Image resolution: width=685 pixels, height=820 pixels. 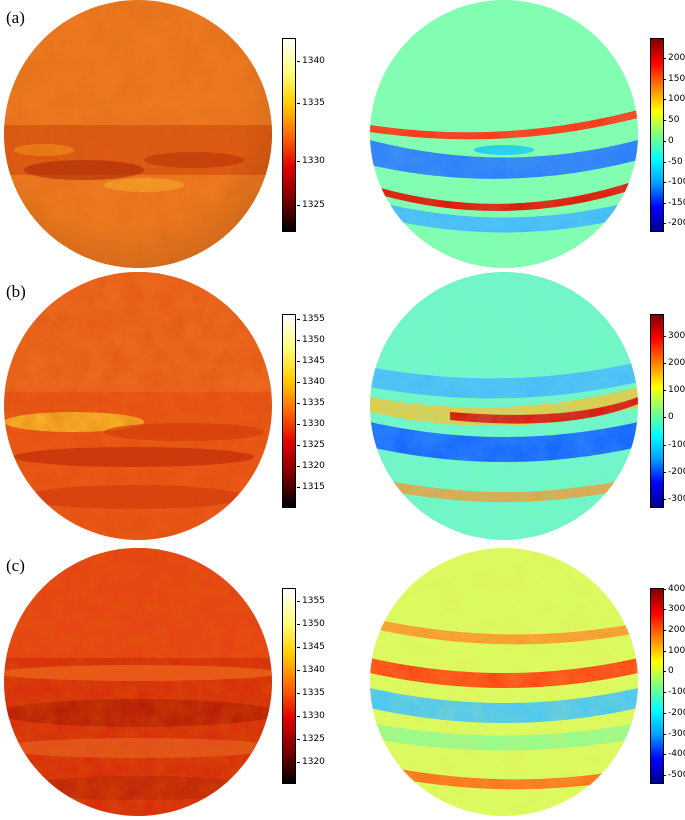 I want to click on temperature-colorbar-ticks: 1355 1350 1345 1340 1335 1330 1325 1320, so click(x=319, y=686).